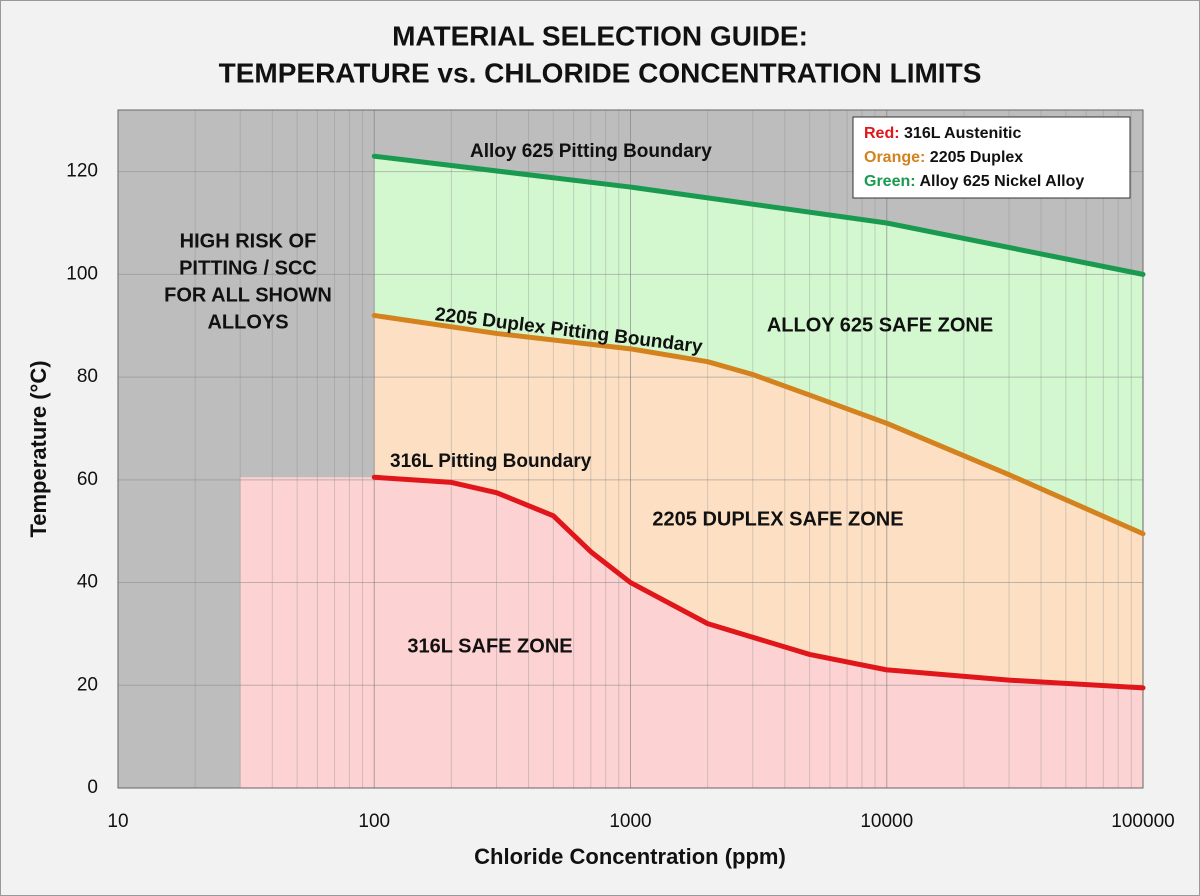  I want to click on chart-title: MATERIAL SELECTION GUIDE:, so click(600, 35).